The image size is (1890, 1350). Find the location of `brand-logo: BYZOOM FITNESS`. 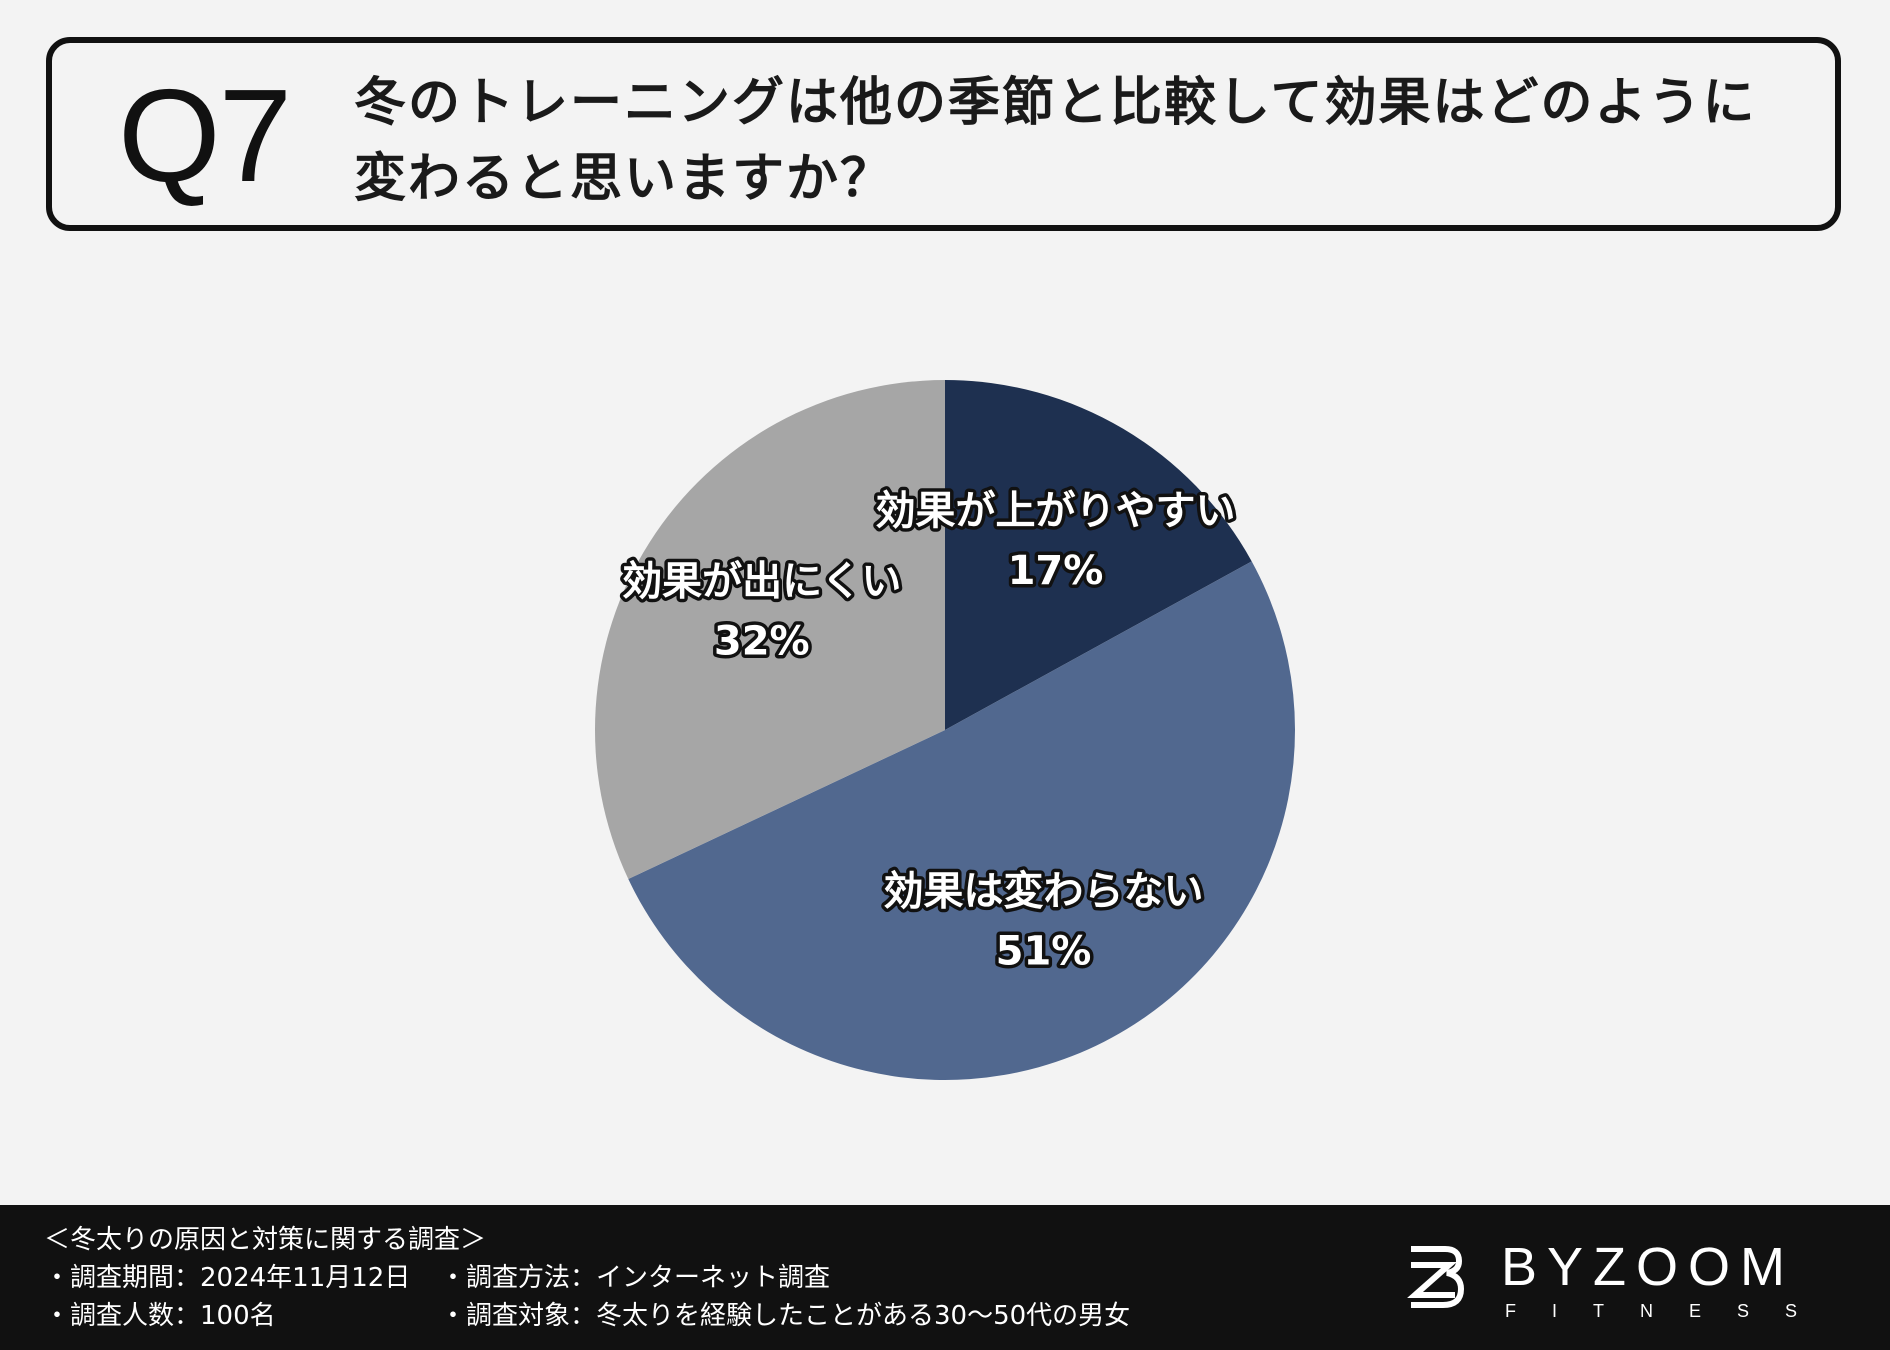

brand-logo: BYZOOM FITNESS is located at coordinates (1630, 1280).